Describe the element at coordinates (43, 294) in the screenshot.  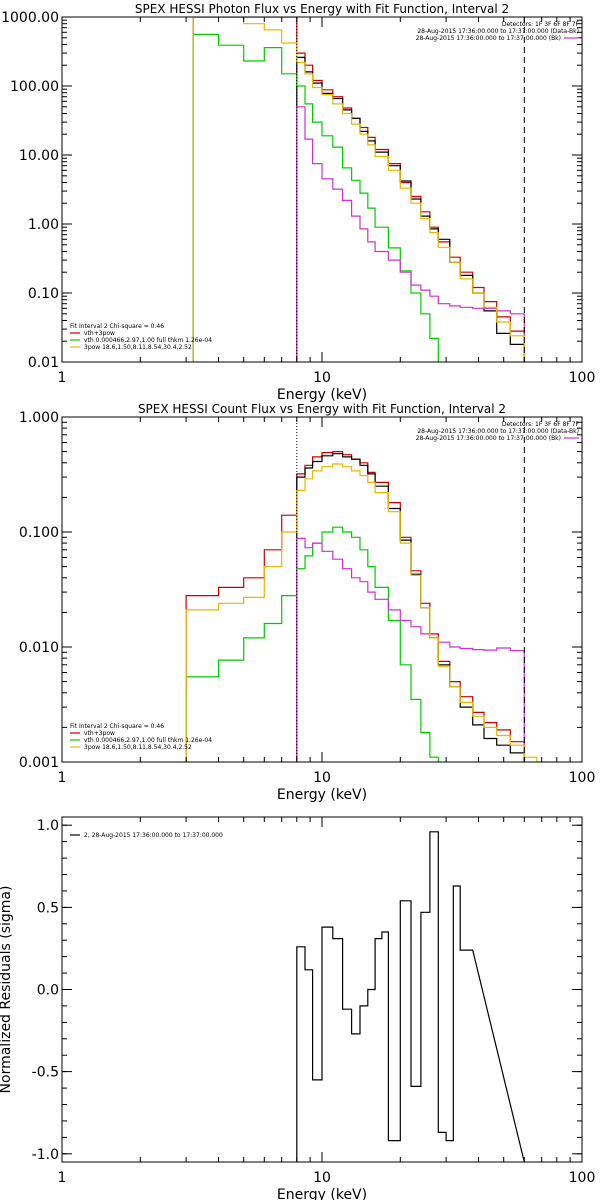
I see `y-tick-label-0-10: 0.10` at that location.